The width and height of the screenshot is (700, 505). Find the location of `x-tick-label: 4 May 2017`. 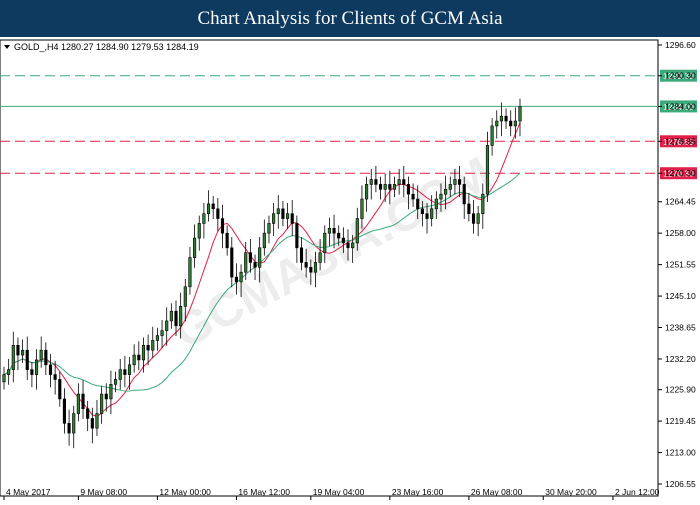

x-tick-label: 4 May 2017 is located at coordinates (28, 492).